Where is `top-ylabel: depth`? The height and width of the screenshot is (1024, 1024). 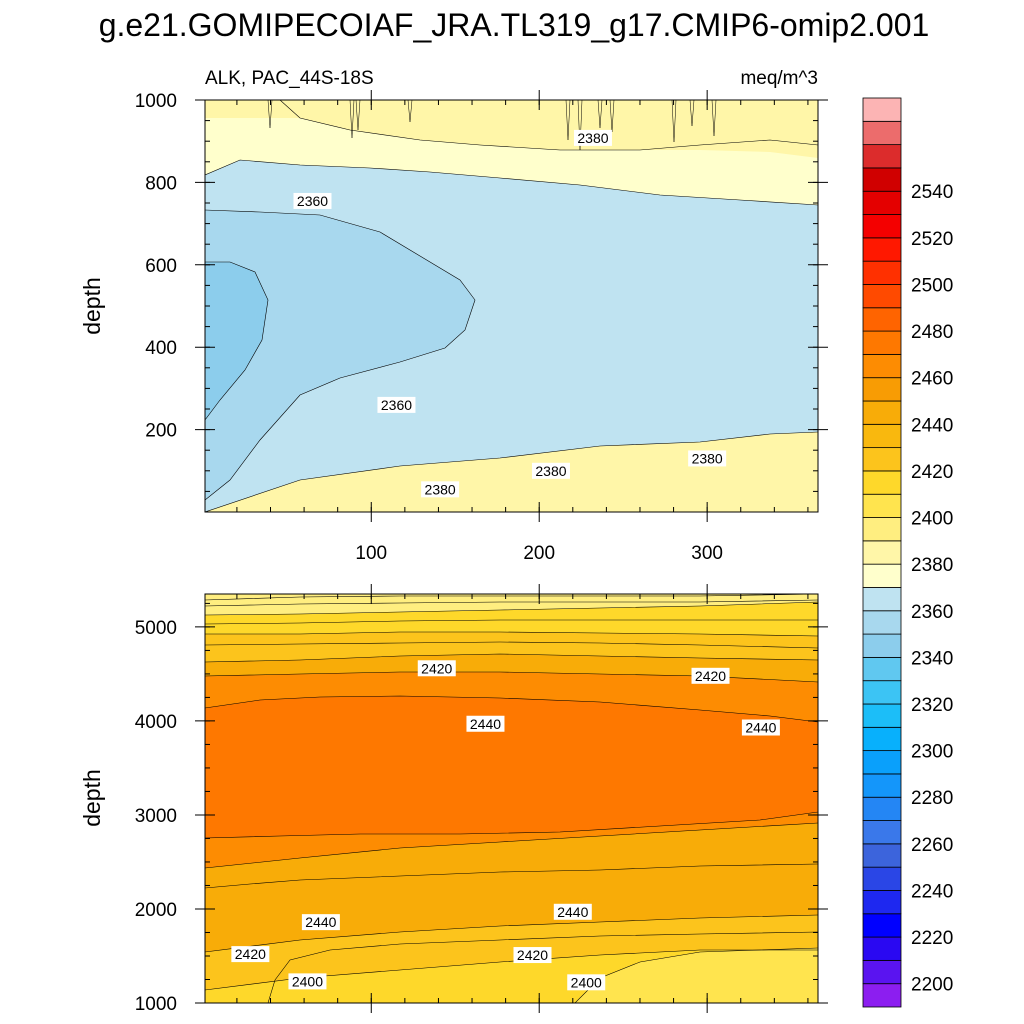
top-ylabel: depth is located at coordinates (92, 306).